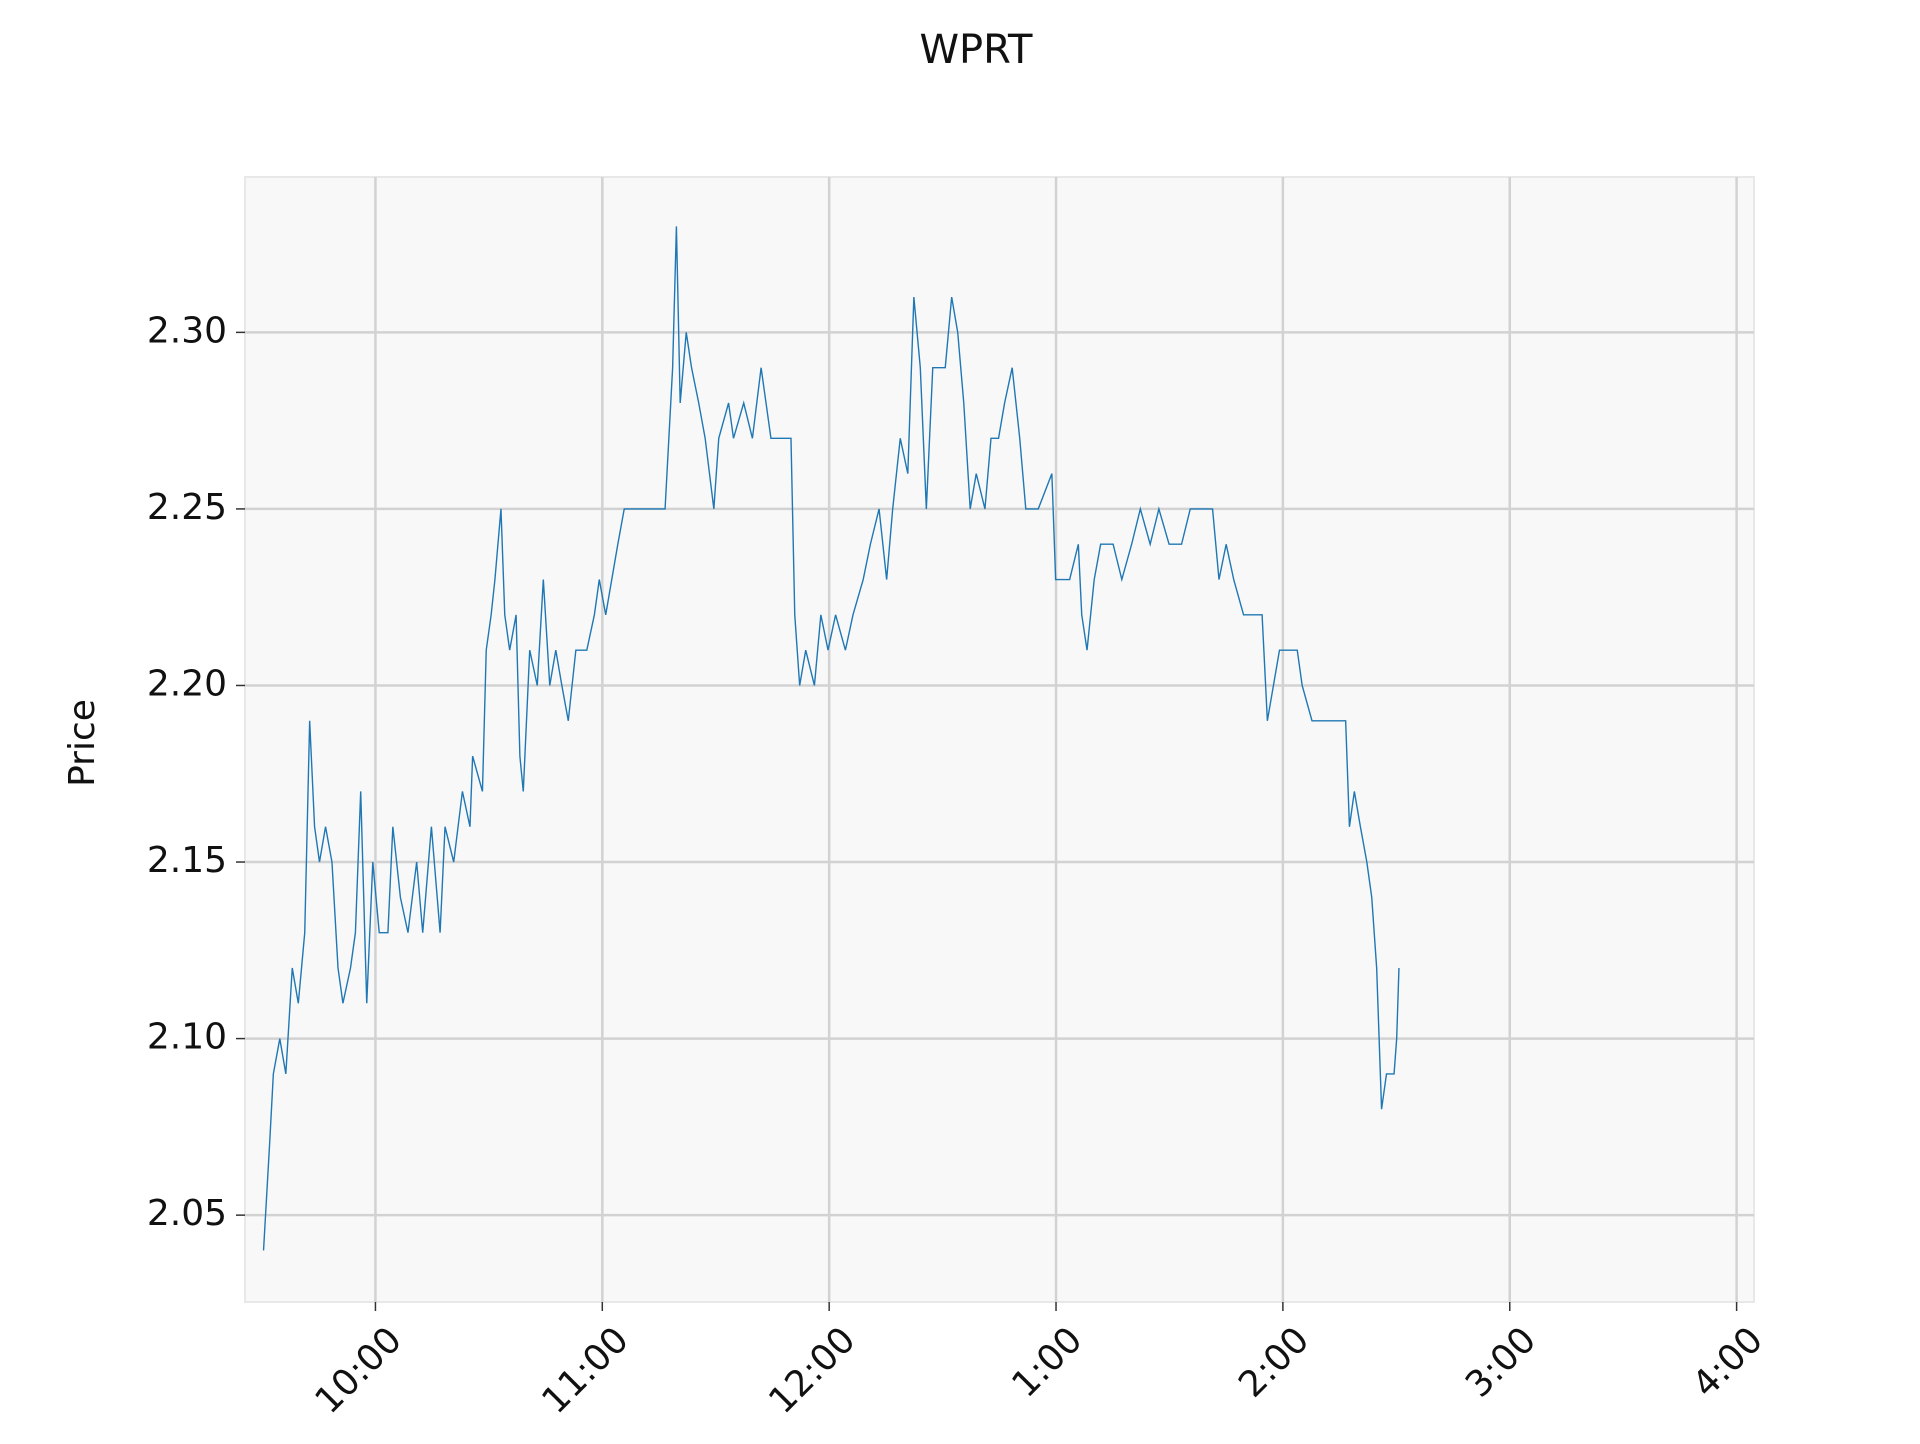  What do you see at coordinates (187, 683) in the screenshot?
I see `y-tick-label: 2.20` at bounding box center [187, 683].